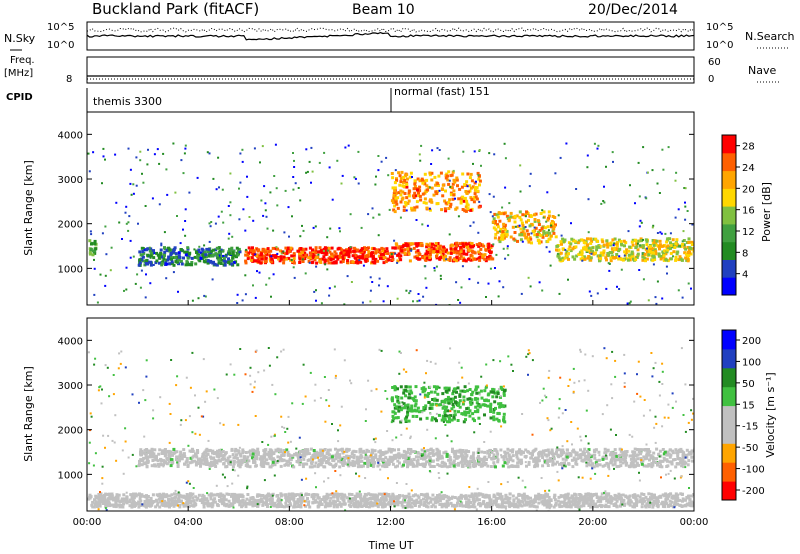 The height and width of the screenshot is (554, 800). What do you see at coordinates (70, 225) in the screenshot?
I see `ytick-label: 2000` at bounding box center [70, 225].